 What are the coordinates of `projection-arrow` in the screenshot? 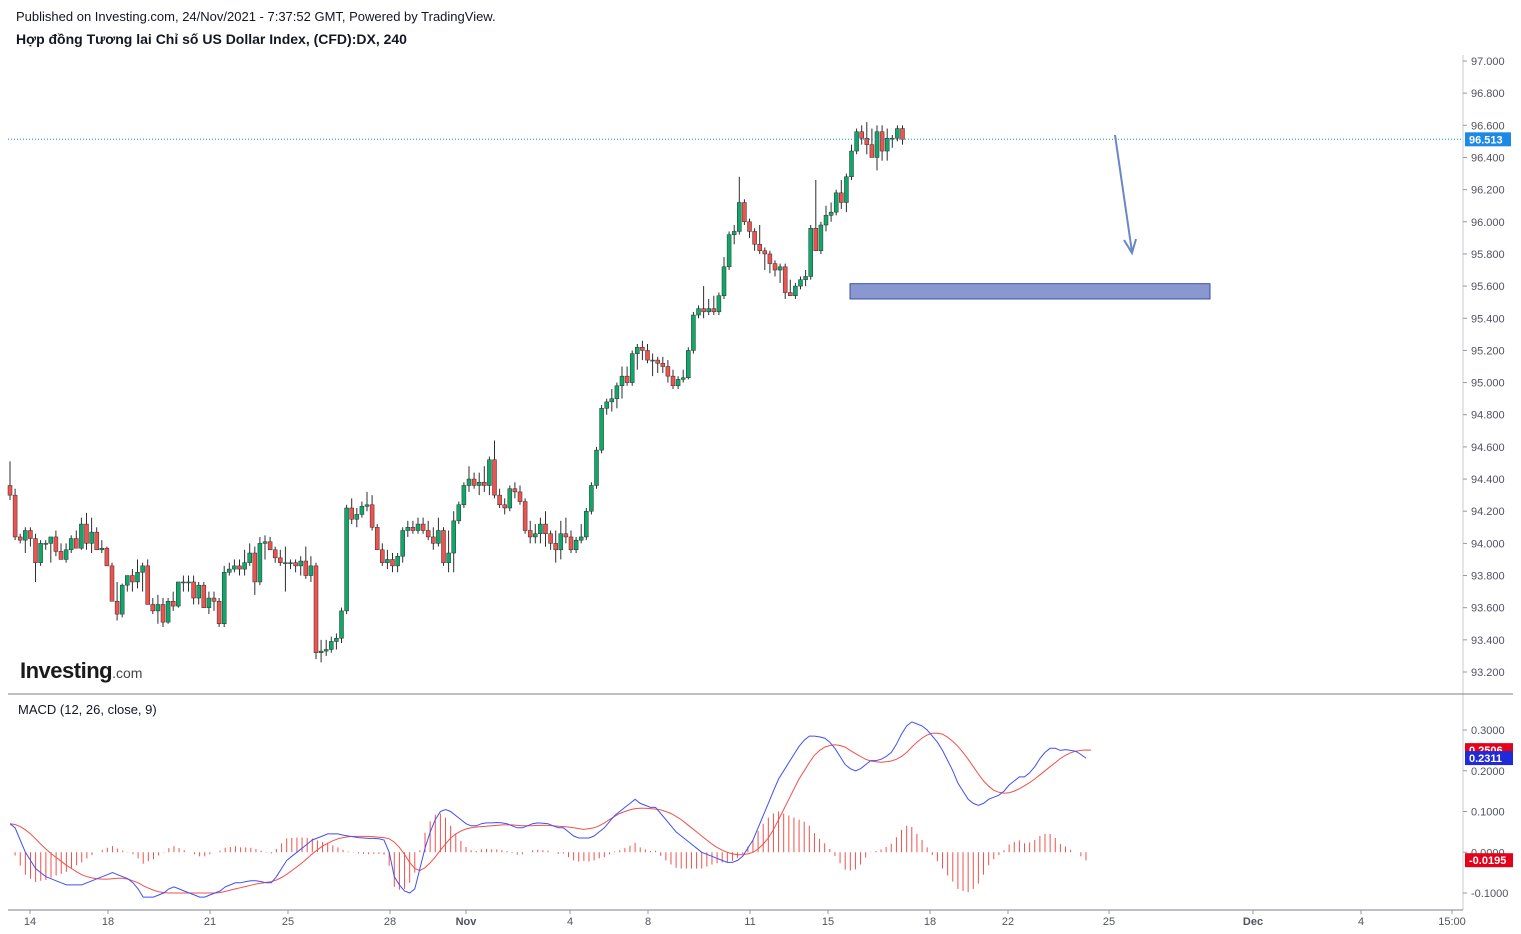 It's located at (1123, 193).